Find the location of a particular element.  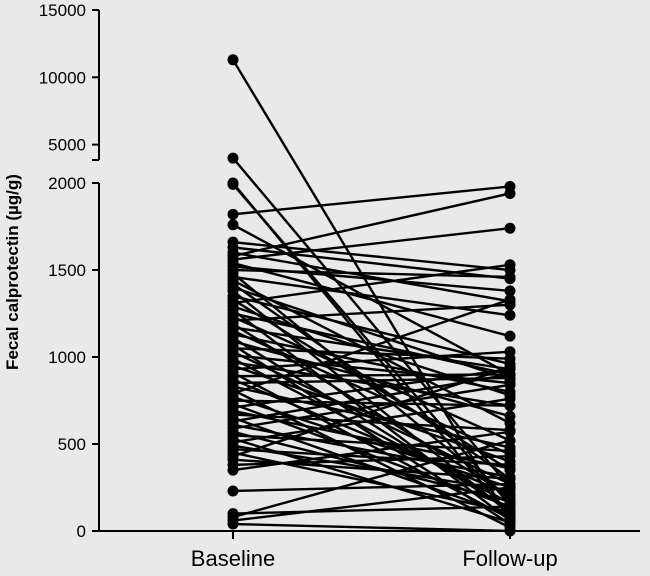

category-label-follow-up: Follow-up is located at coordinates (509, 558).